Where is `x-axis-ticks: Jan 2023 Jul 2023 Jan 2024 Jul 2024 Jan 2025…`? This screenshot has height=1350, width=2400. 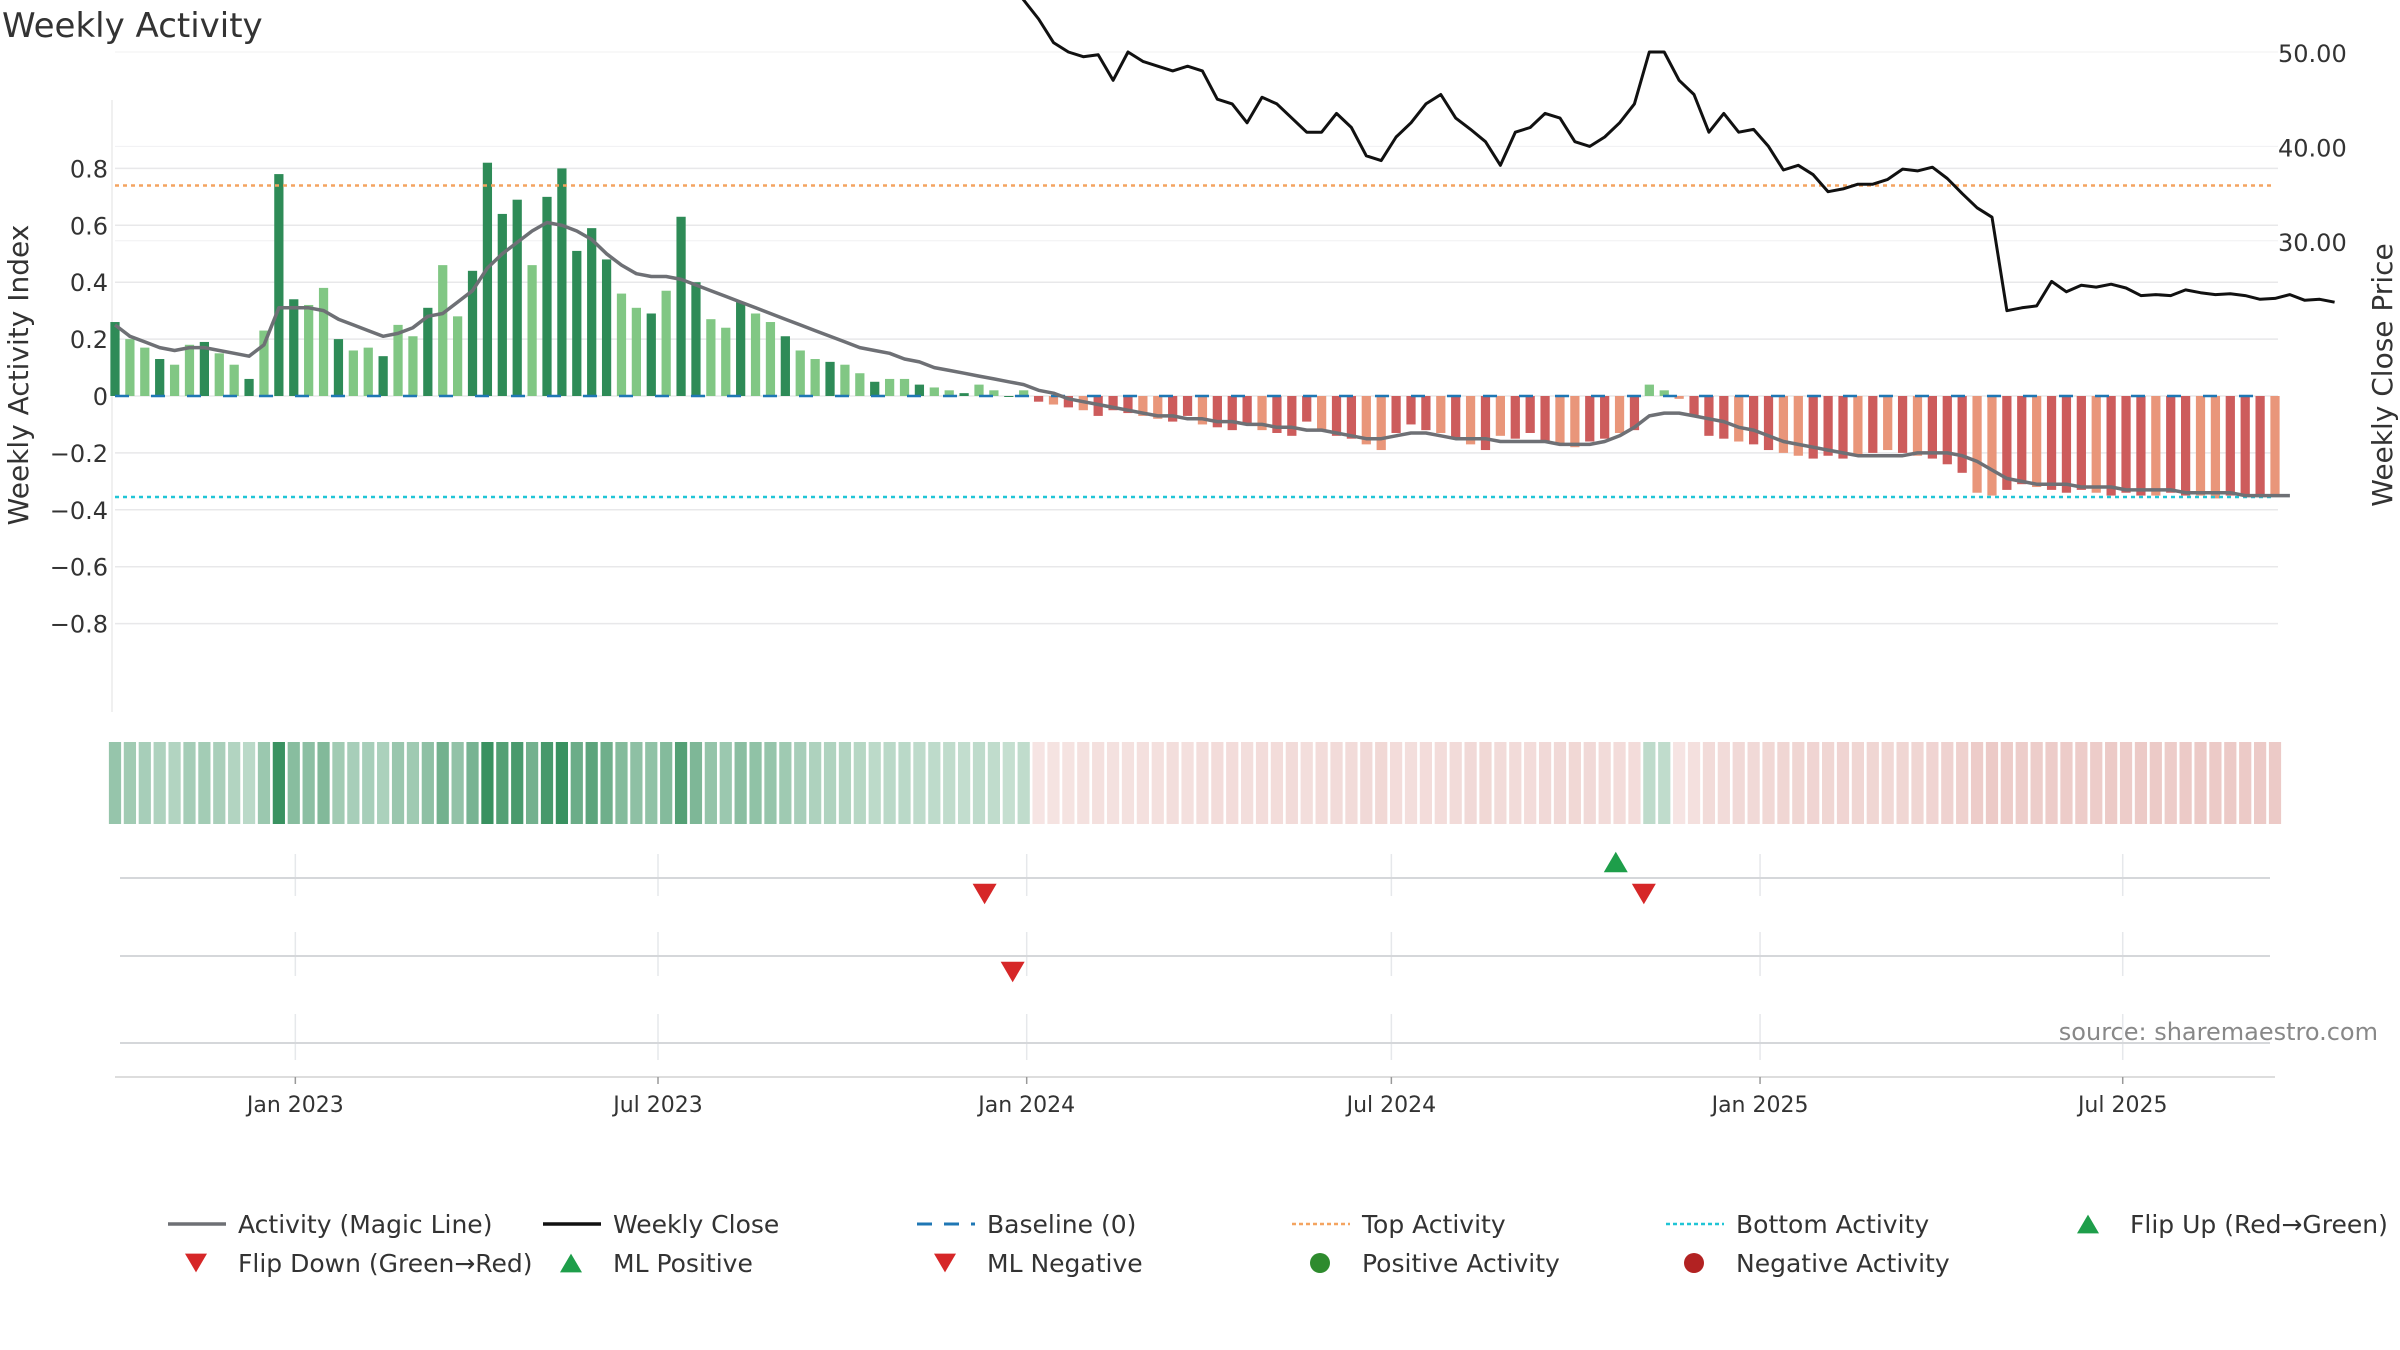
x-axis-ticks: Jan 2023 Jul 2023 Jan 2024 Jul 2024 Jan 2025… is located at coordinates (1206, 1097).